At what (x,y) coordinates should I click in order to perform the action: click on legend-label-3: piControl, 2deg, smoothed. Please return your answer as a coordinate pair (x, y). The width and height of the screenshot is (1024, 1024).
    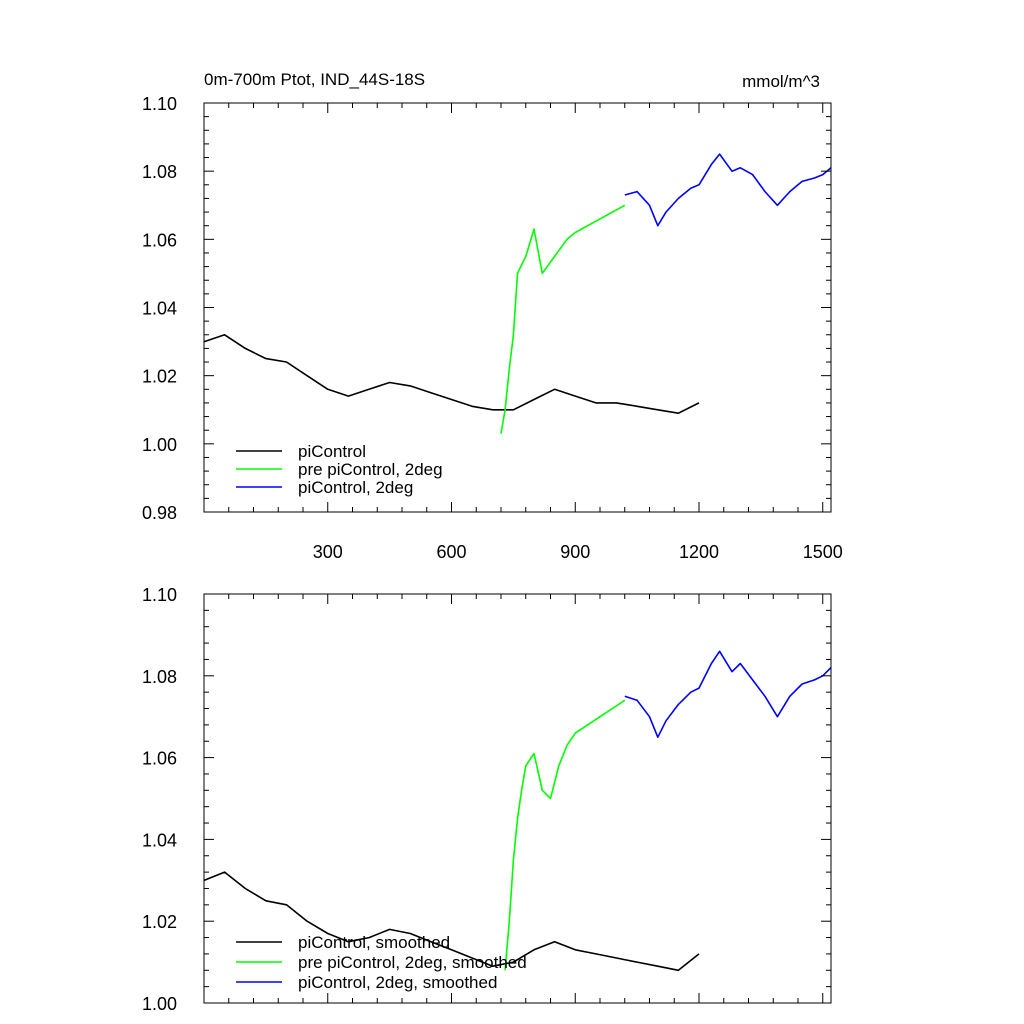
    Looking at the image, I should click on (397, 982).